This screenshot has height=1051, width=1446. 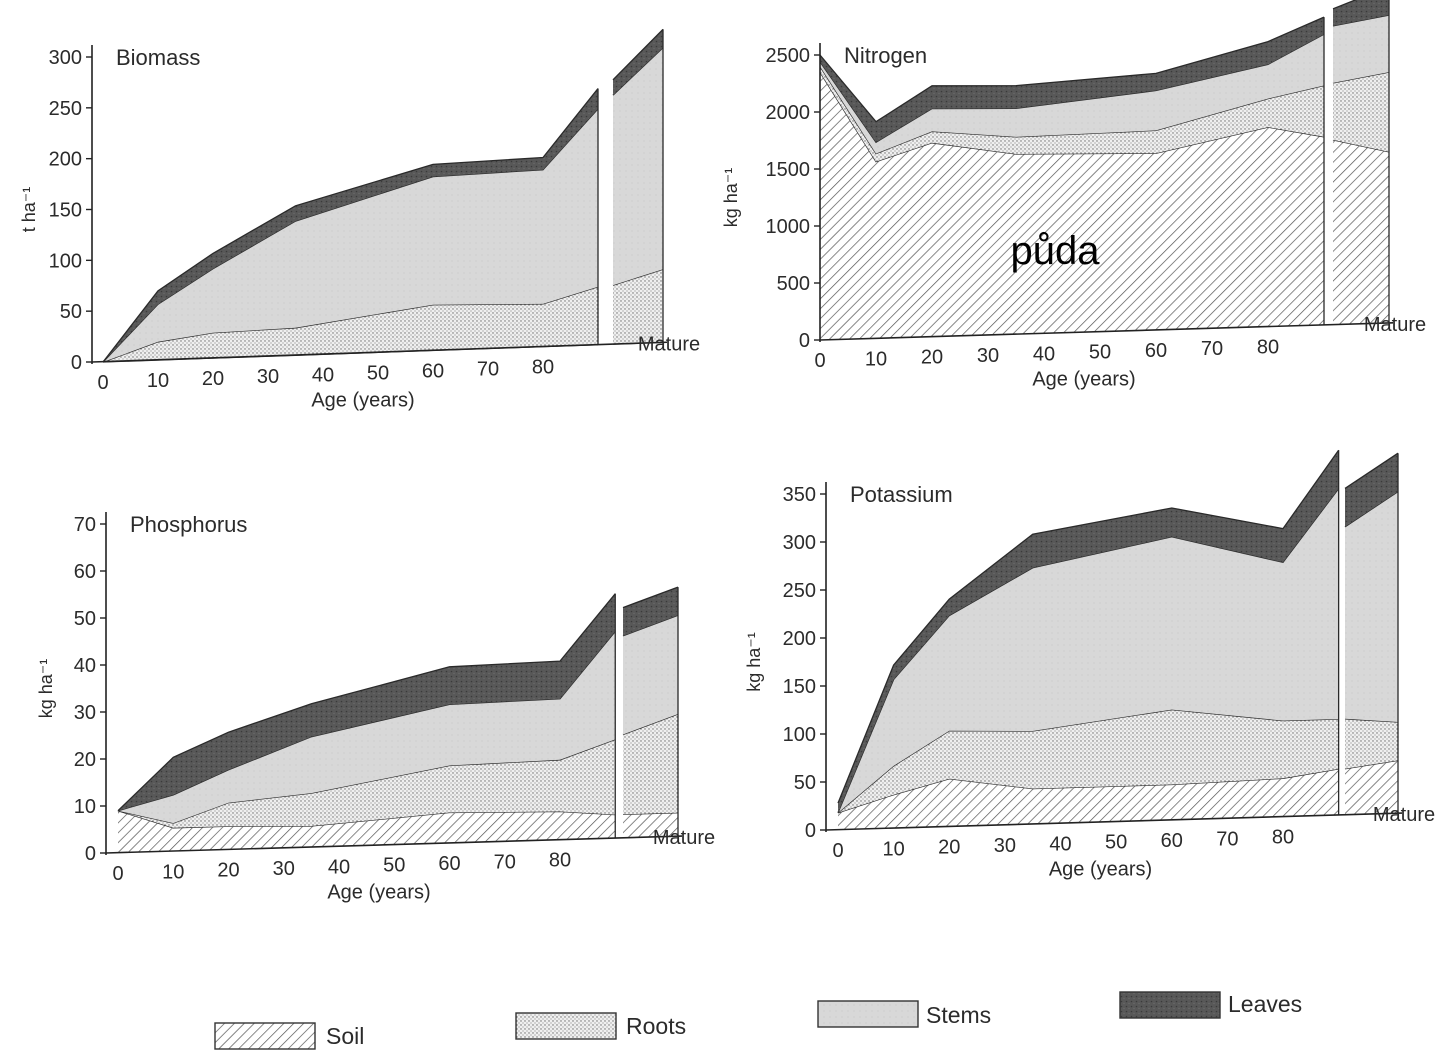 What do you see at coordinates (158, 381) in the screenshot?
I see `biomass-x-tick-label: 10` at bounding box center [158, 381].